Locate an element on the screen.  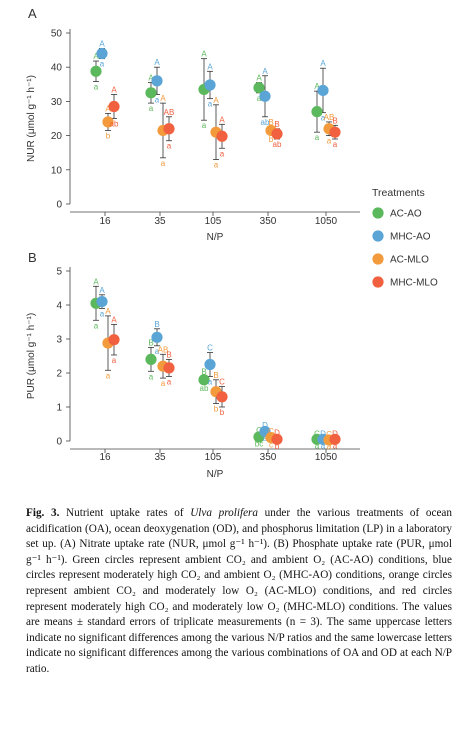
x-tick-label: 105 is located at coordinates (213, 221).